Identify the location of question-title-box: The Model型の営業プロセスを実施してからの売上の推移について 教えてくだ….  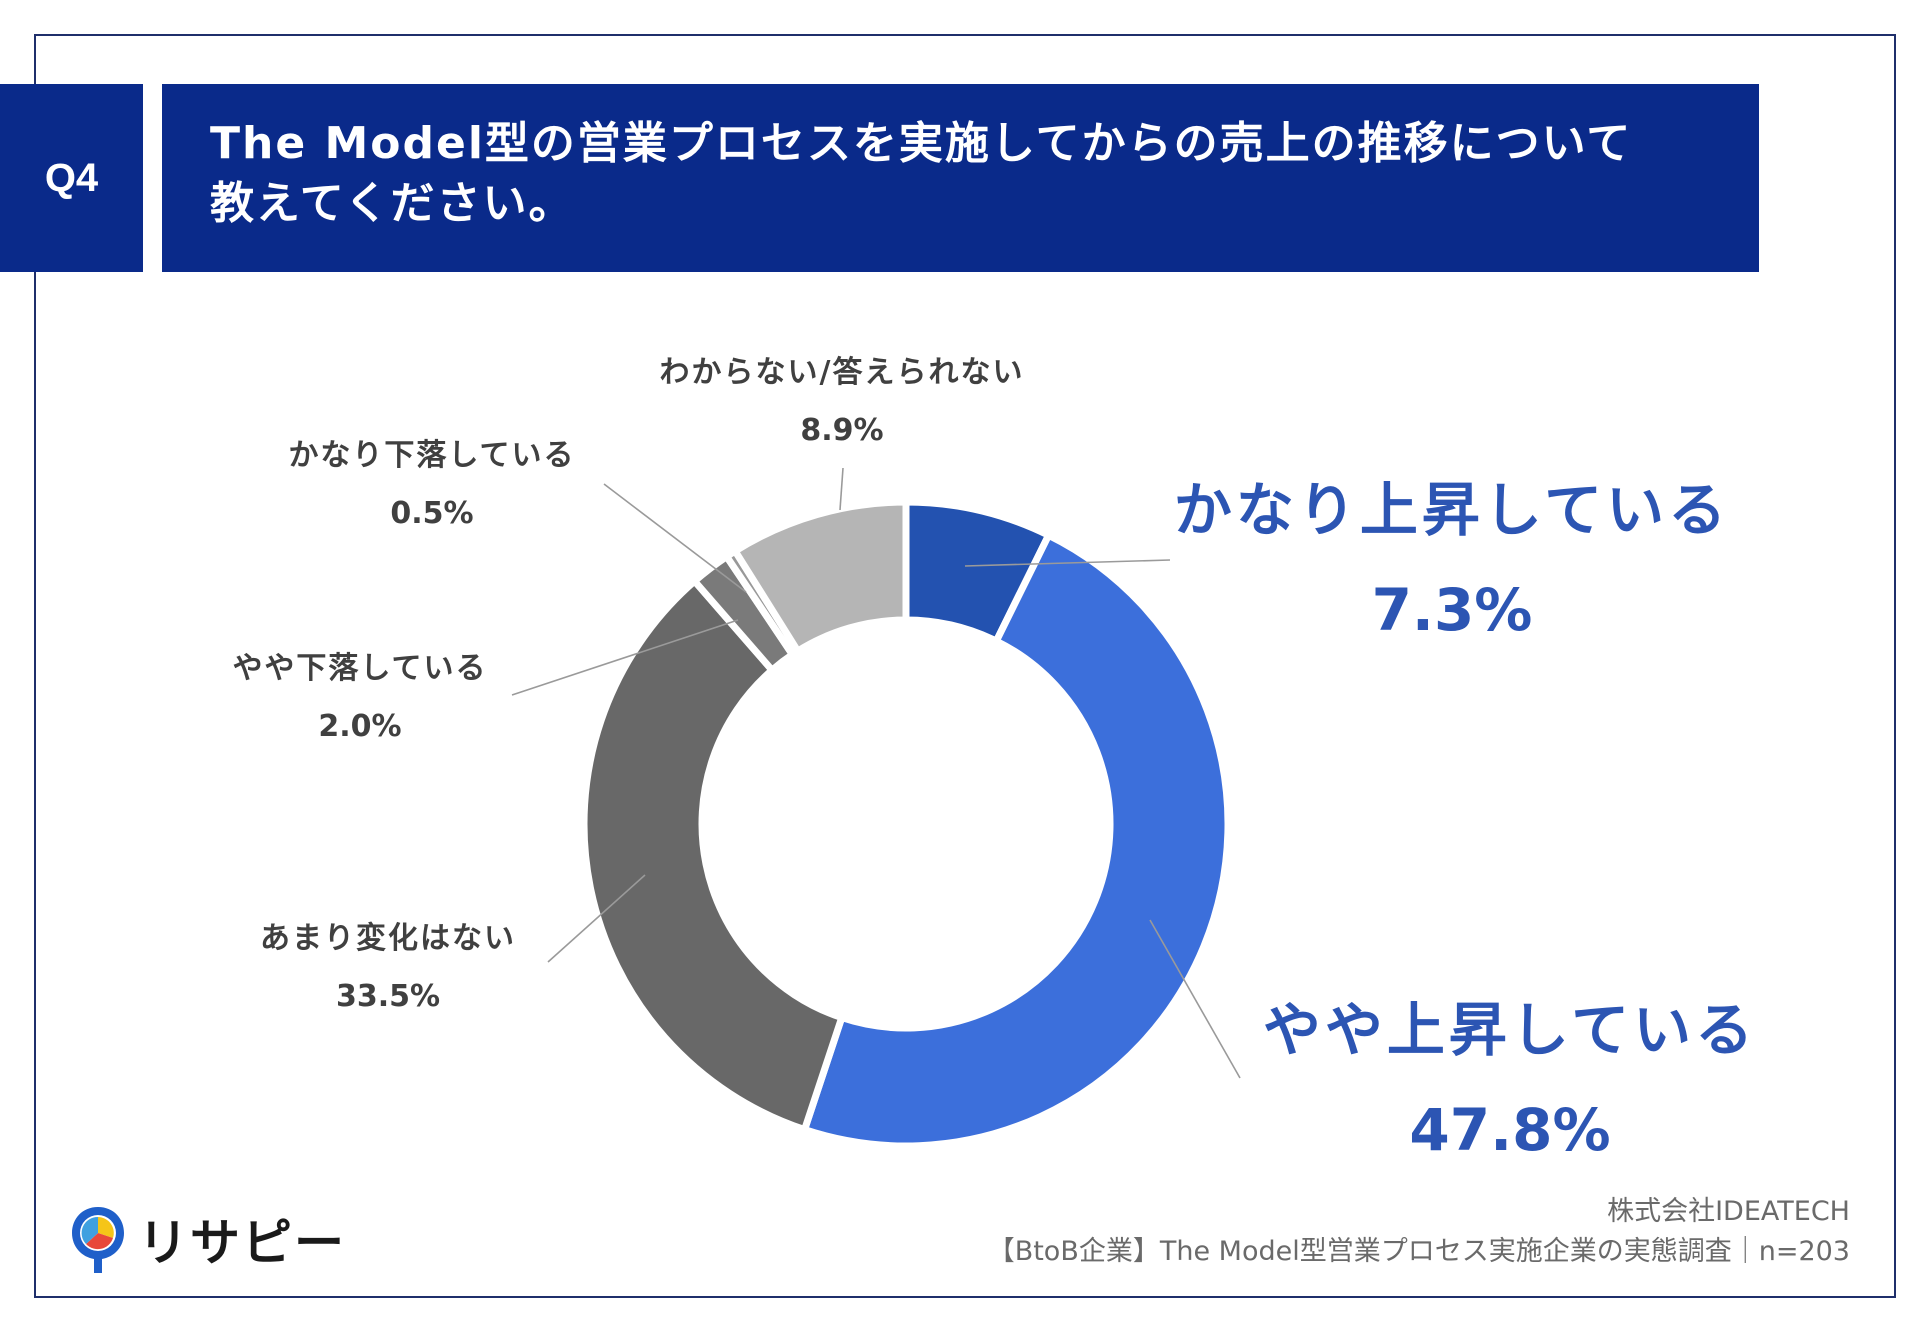
(960, 178).